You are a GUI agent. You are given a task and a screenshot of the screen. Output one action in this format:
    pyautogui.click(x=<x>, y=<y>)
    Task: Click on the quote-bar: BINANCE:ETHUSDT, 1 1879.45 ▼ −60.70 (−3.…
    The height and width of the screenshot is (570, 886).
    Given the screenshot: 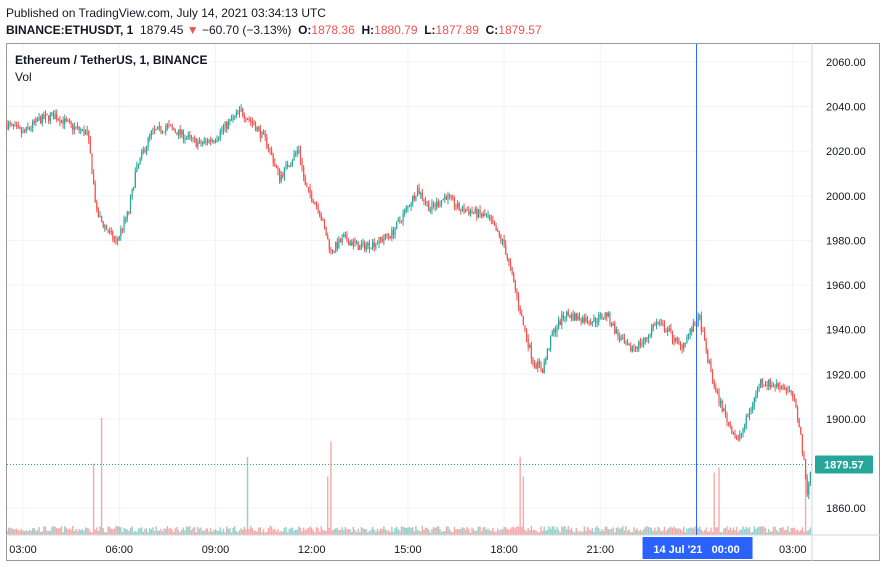 What is the action you would take?
    pyautogui.click(x=274, y=30)
    